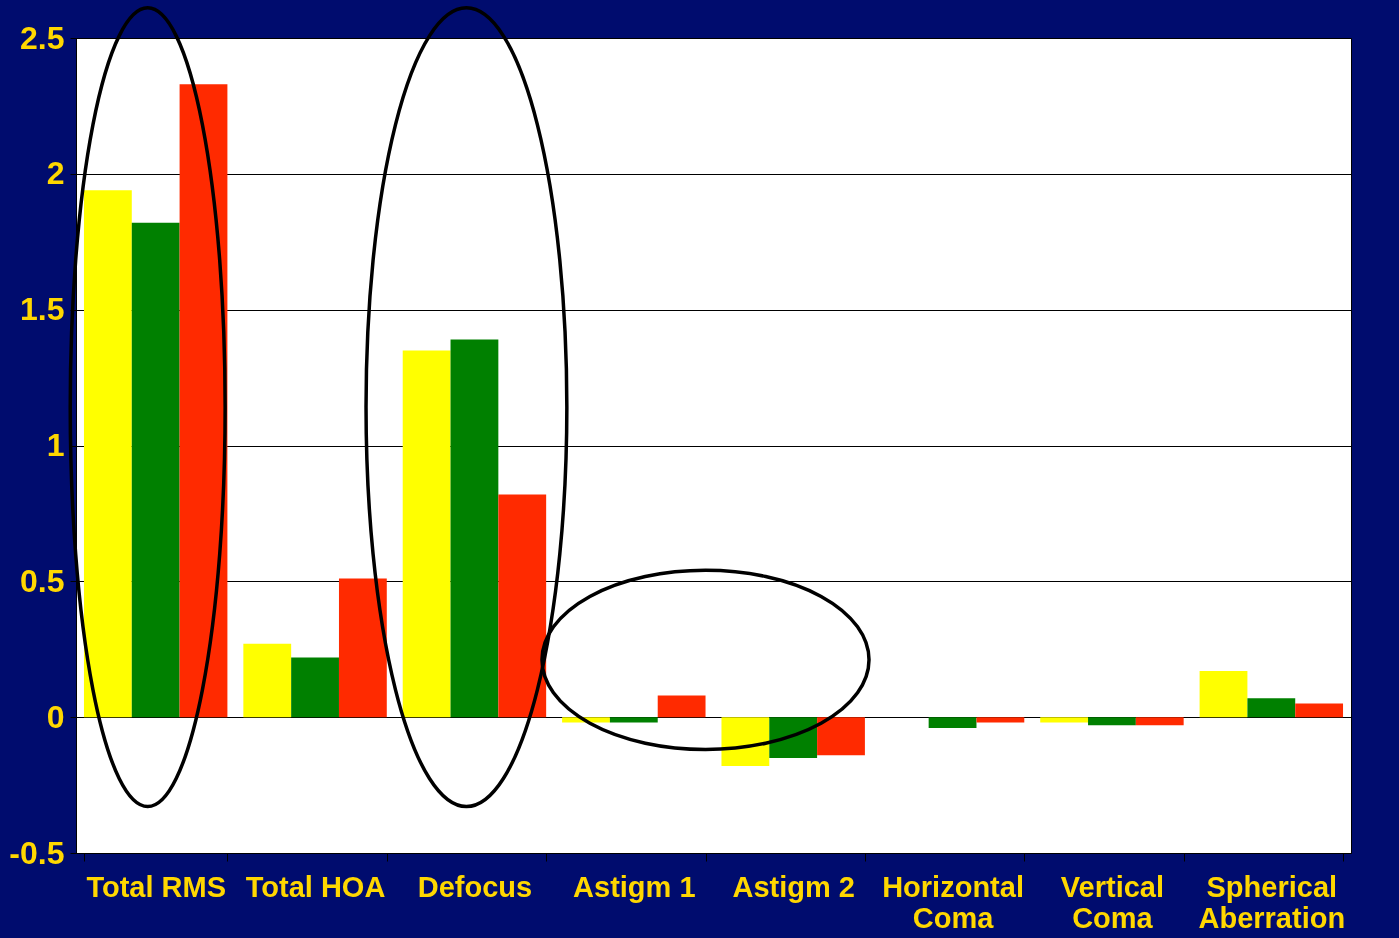 This screenshot has width=1399, height=938. Describe the element at coordinates (634, 886) in the screenshot. I see `x-tick-label: Astigm 1` at that location.